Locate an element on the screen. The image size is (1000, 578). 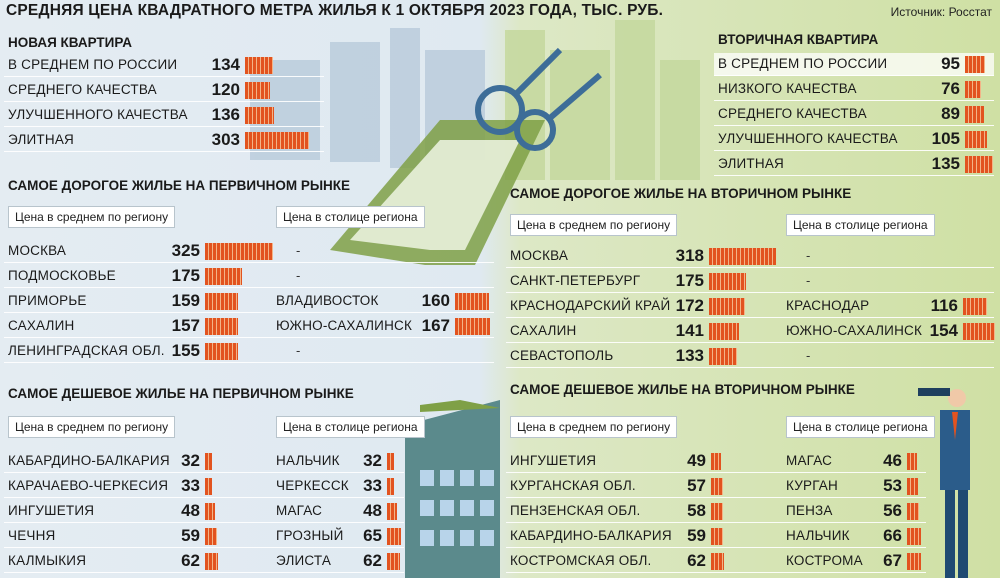
region-label: СЕВАСТОПОЛЬ is located at coordinates (562, 355).